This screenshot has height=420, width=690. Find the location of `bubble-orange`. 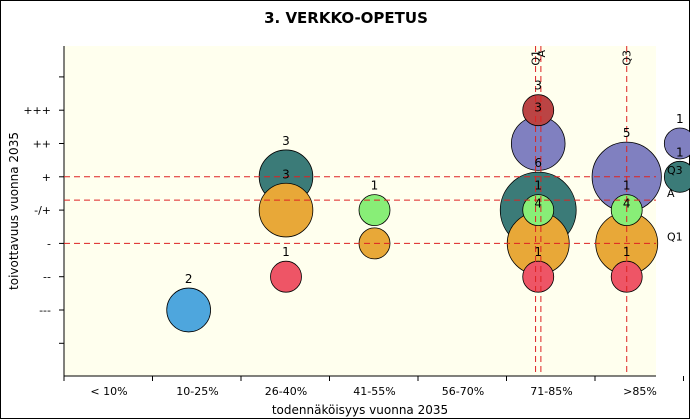

bubble-orange is located at coordinates (286, 210).